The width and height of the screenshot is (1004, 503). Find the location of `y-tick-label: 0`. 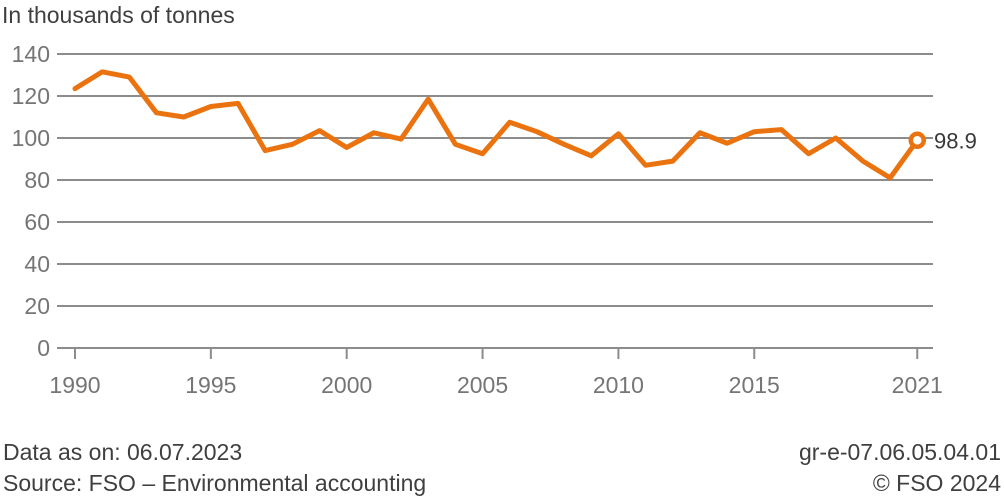

y-tick-label: 0 is located at coordinates (43, 348).